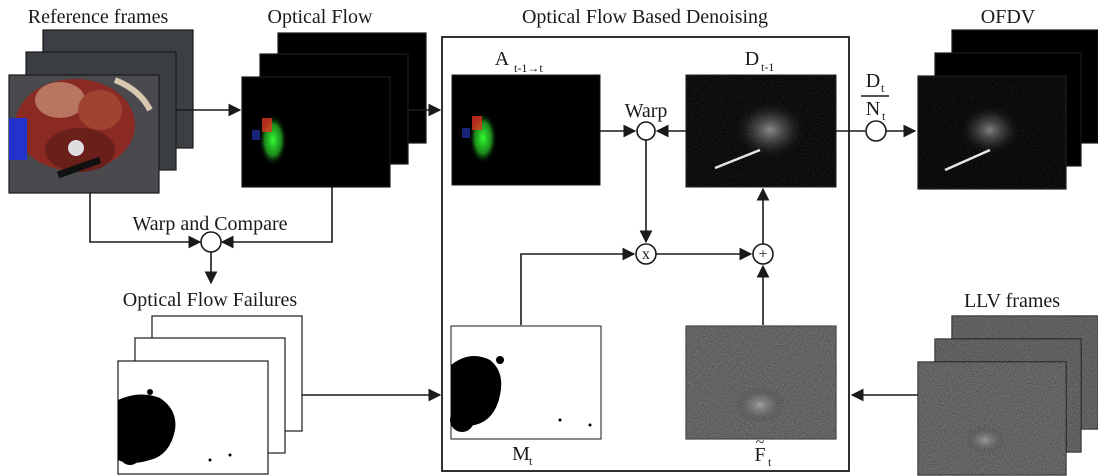 This screenshot has height=476, width=1098. Describe the element at coordinates (84, 134) in the screenshot. I see `reference-frame-image` at that location.